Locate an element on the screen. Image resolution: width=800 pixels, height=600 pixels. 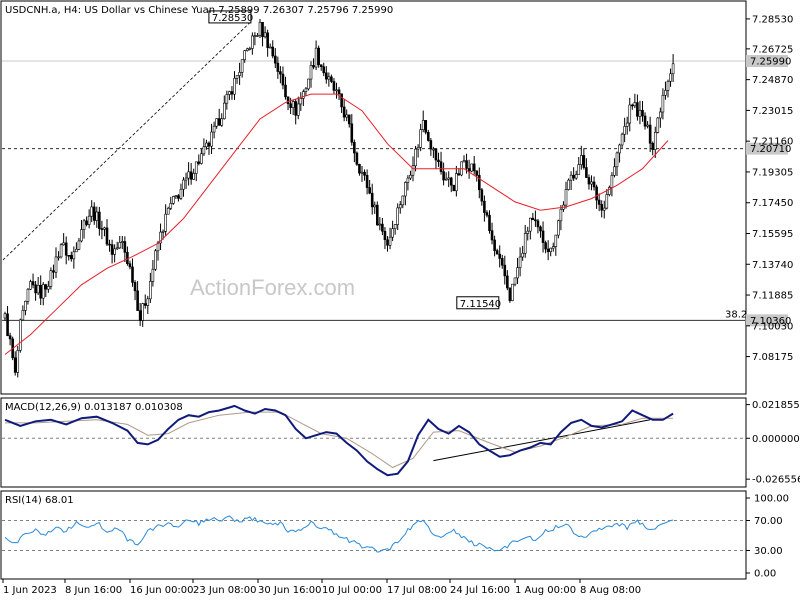
low-label: 7.11540 is located at coordinates (480, 304).